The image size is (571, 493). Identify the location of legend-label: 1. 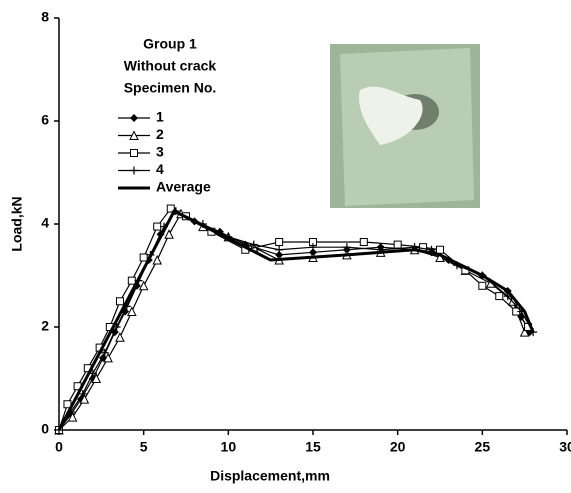
(160, 117).